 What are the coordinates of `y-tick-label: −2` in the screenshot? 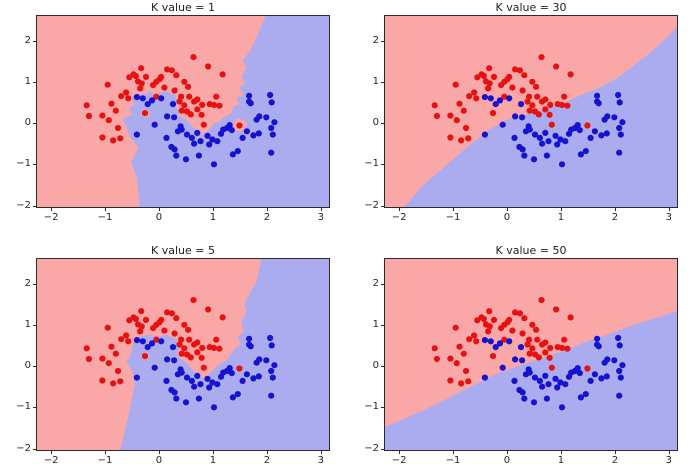 It's located at (23, 205).